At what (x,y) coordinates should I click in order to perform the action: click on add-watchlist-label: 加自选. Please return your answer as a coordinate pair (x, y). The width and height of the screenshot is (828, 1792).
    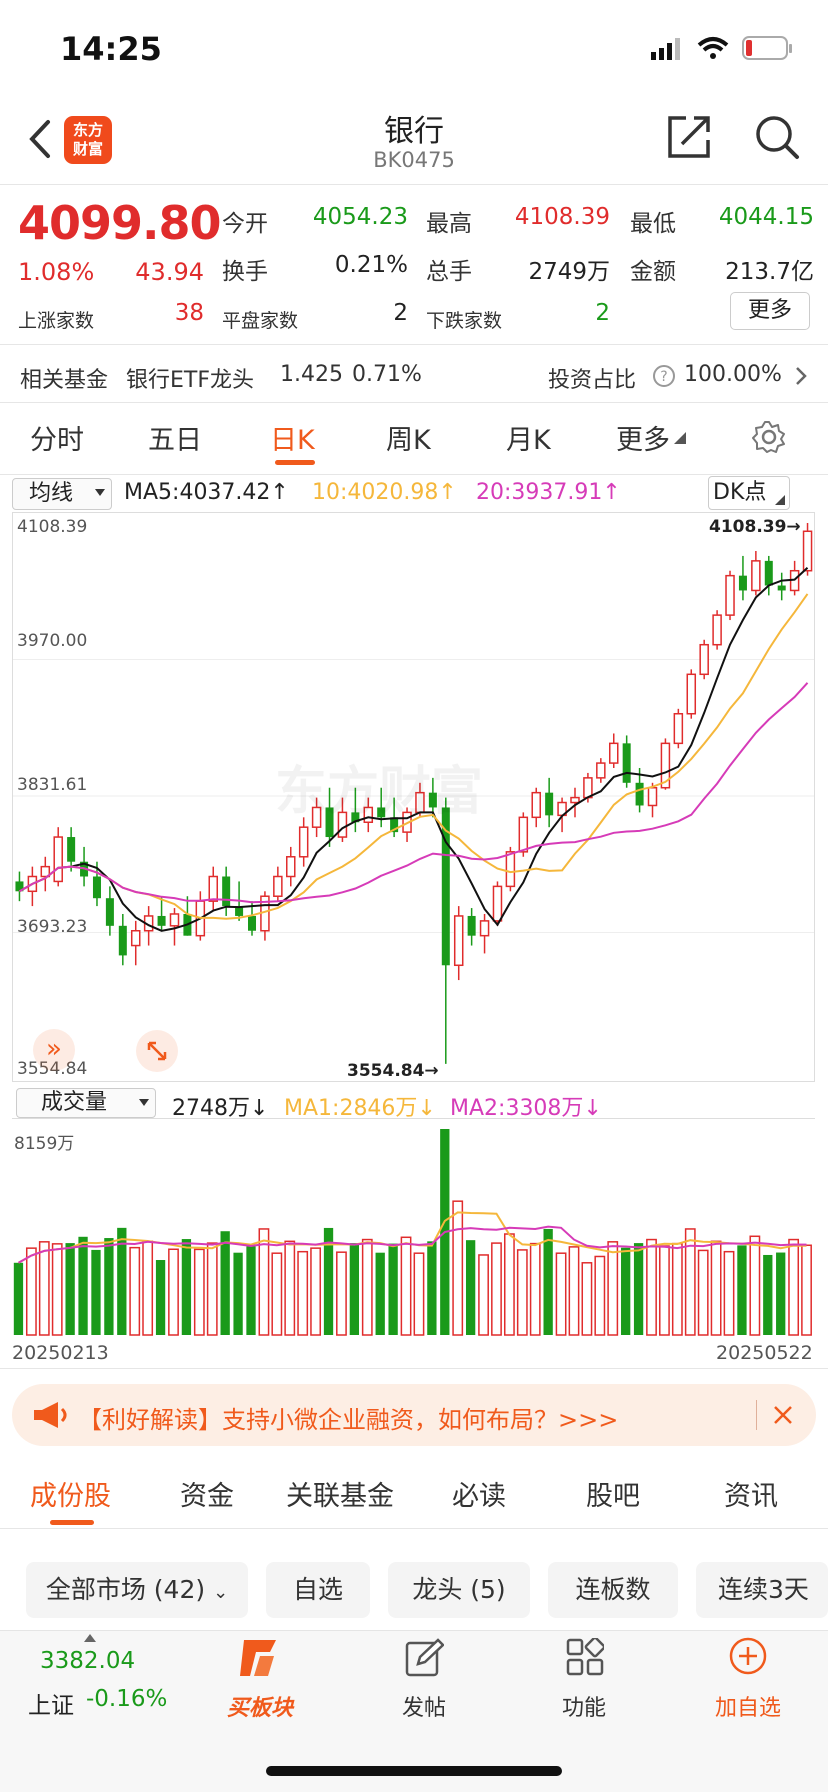
    Looking at the image, I should click on (747, 1708).